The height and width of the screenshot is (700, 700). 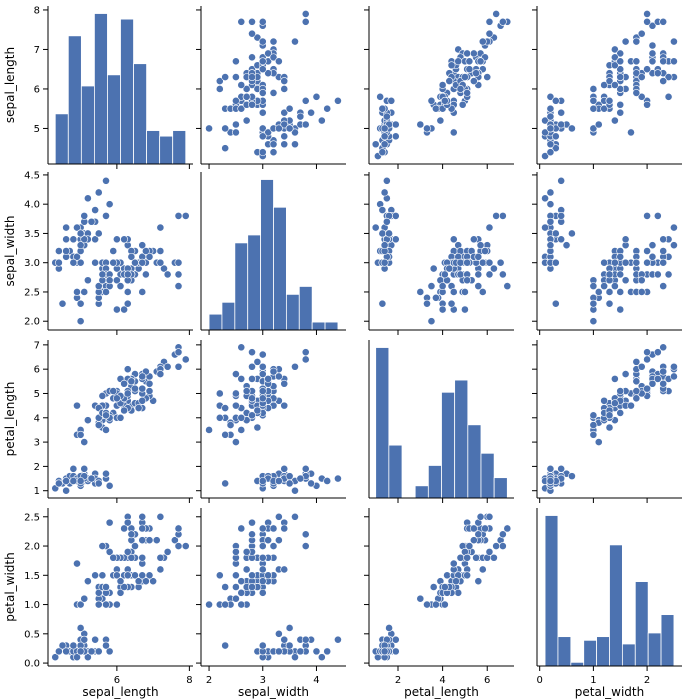 I want to click on x-tick-label-sepal_width: 2, so click(x=209, y=680).